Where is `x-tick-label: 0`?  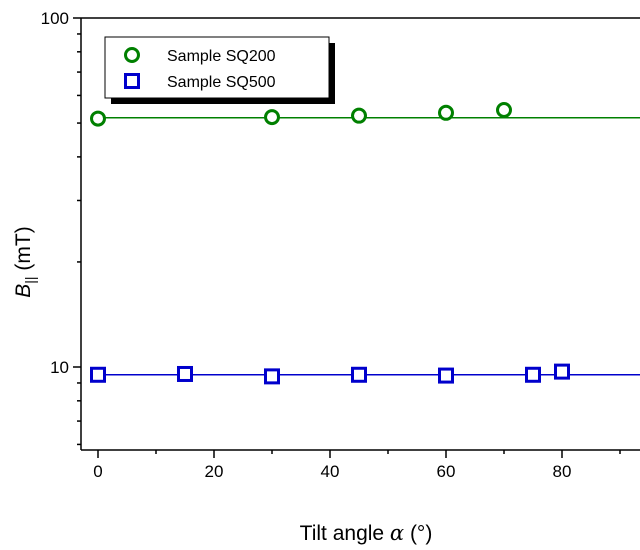 x-tick-label: 0 is located at coordinates (97, 471).